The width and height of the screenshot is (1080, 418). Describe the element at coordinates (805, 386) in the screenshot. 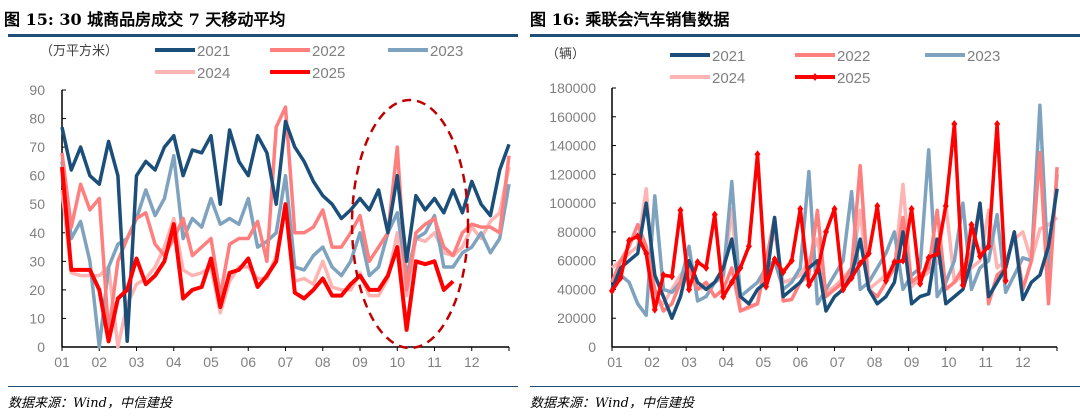

I see `right-source-rule` at that location.